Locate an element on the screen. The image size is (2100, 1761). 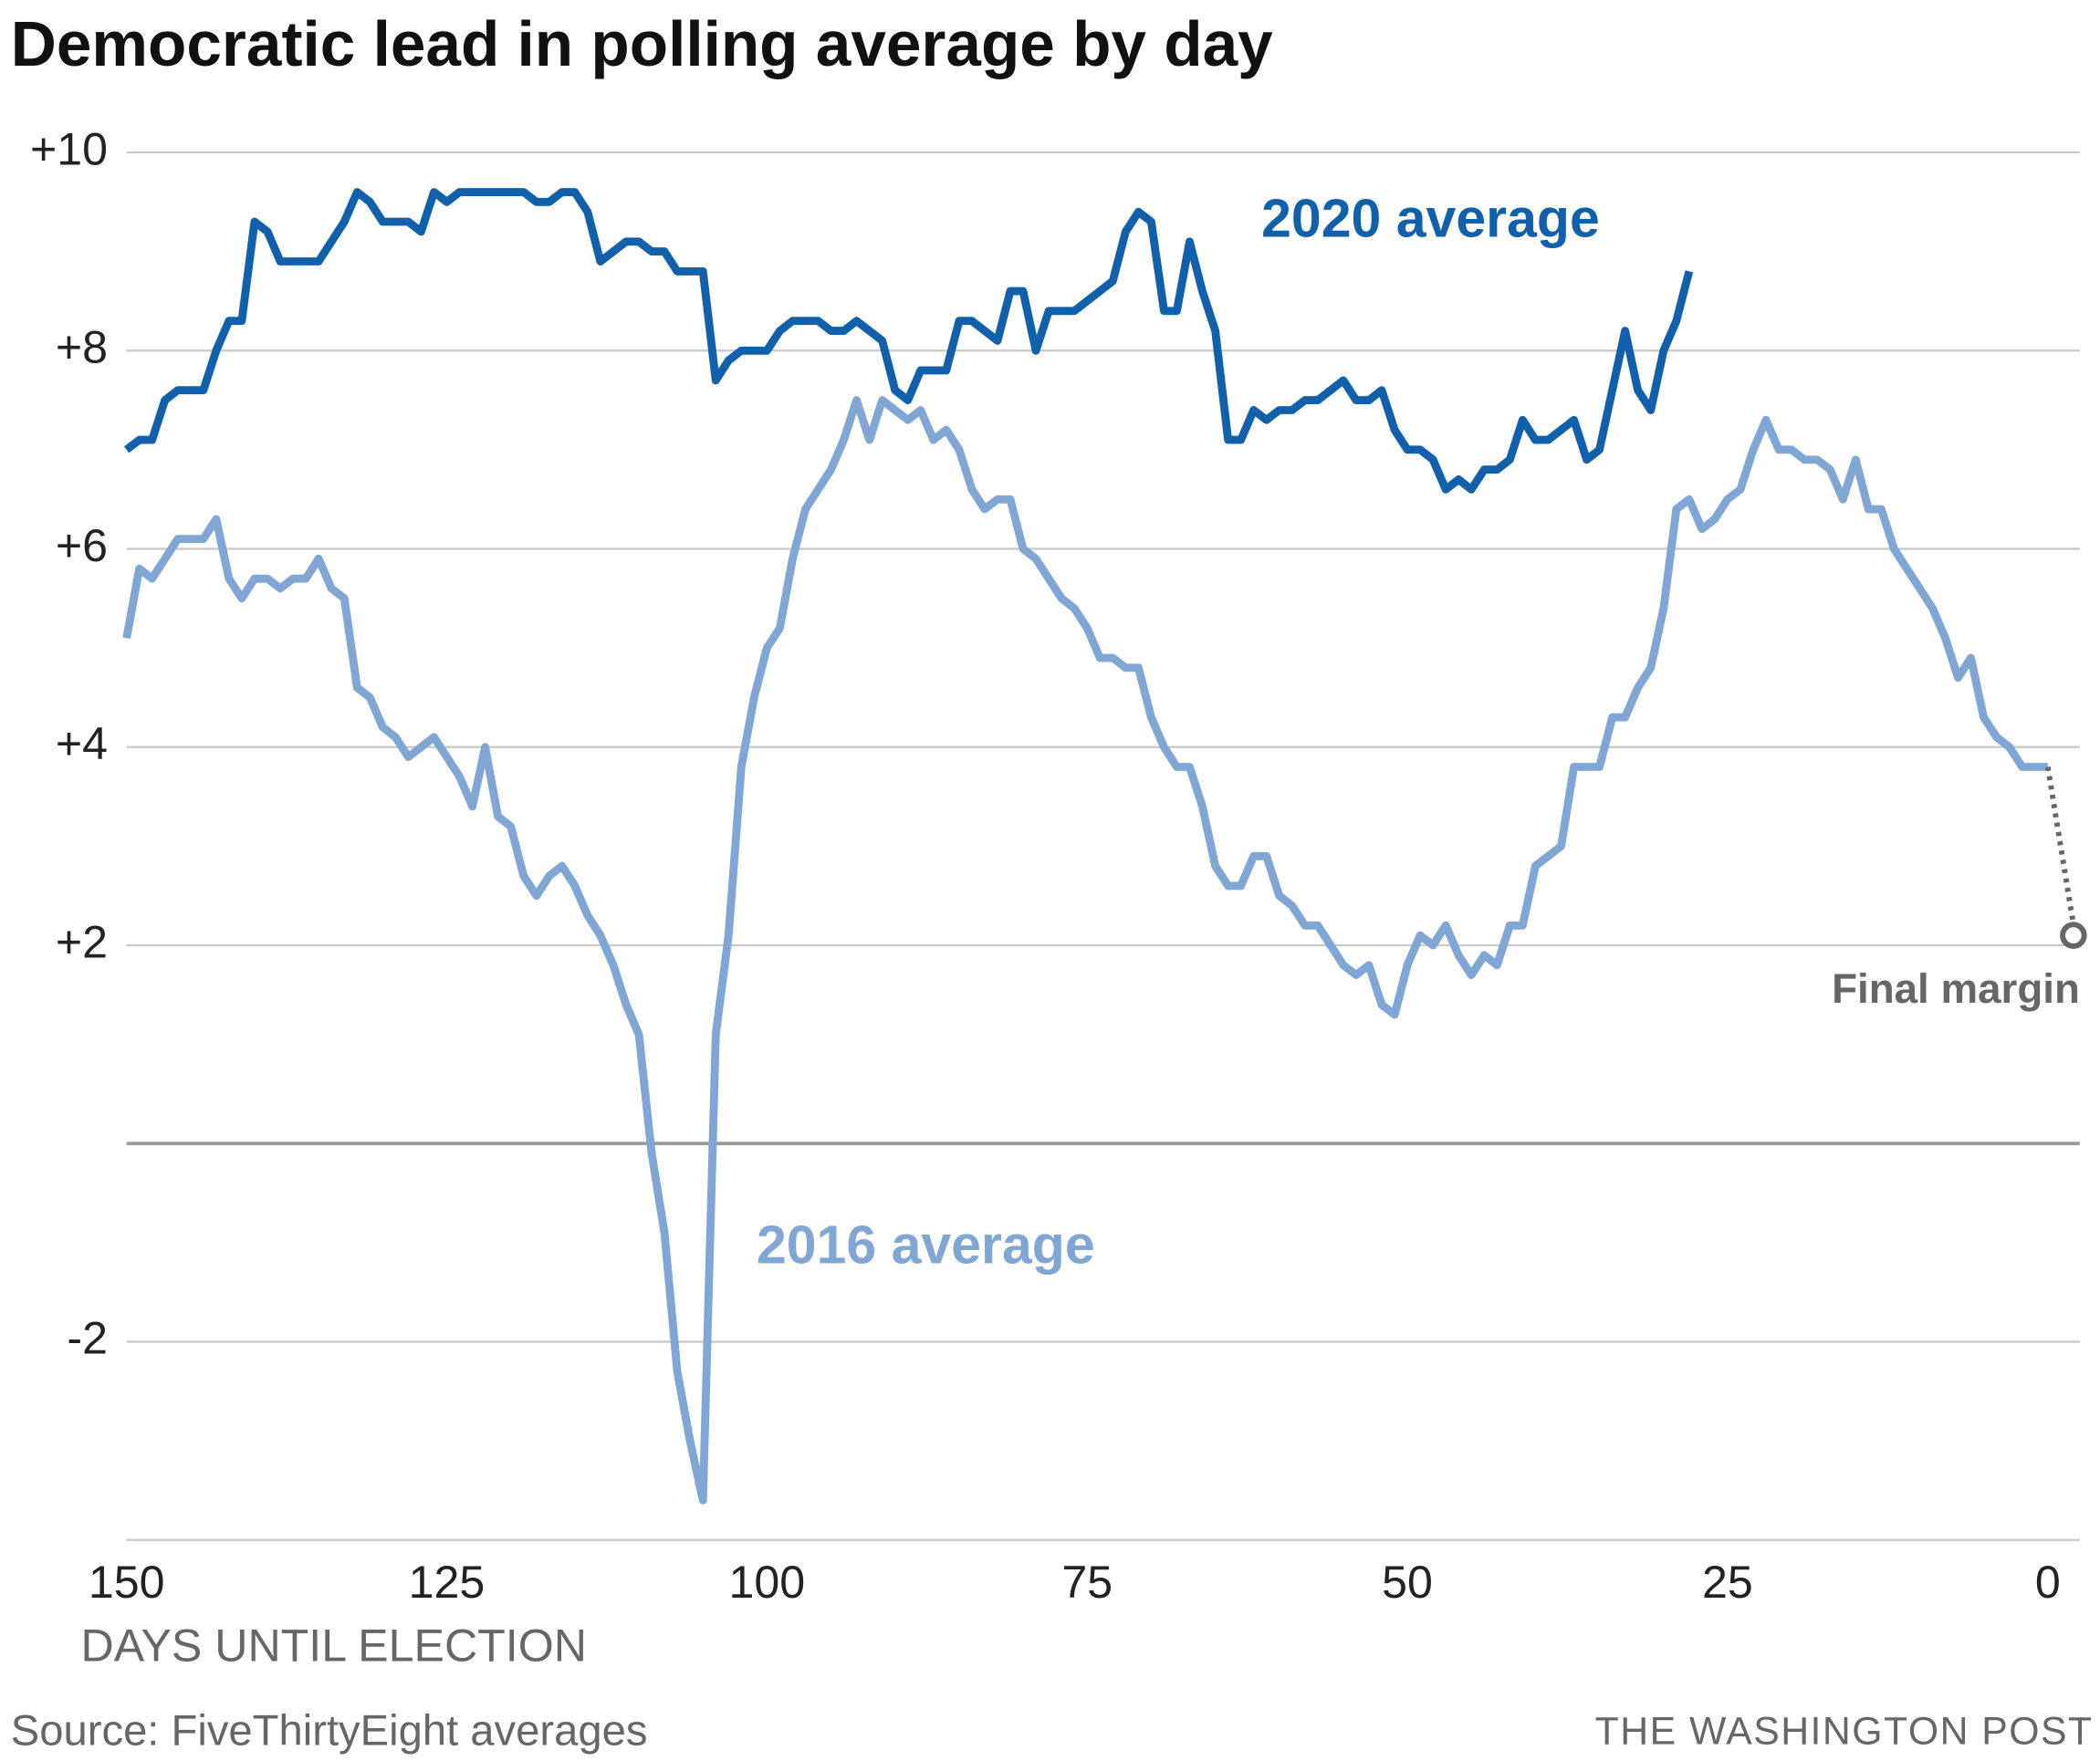
y-tick-label: +6 is located at coordinates (82, 545).